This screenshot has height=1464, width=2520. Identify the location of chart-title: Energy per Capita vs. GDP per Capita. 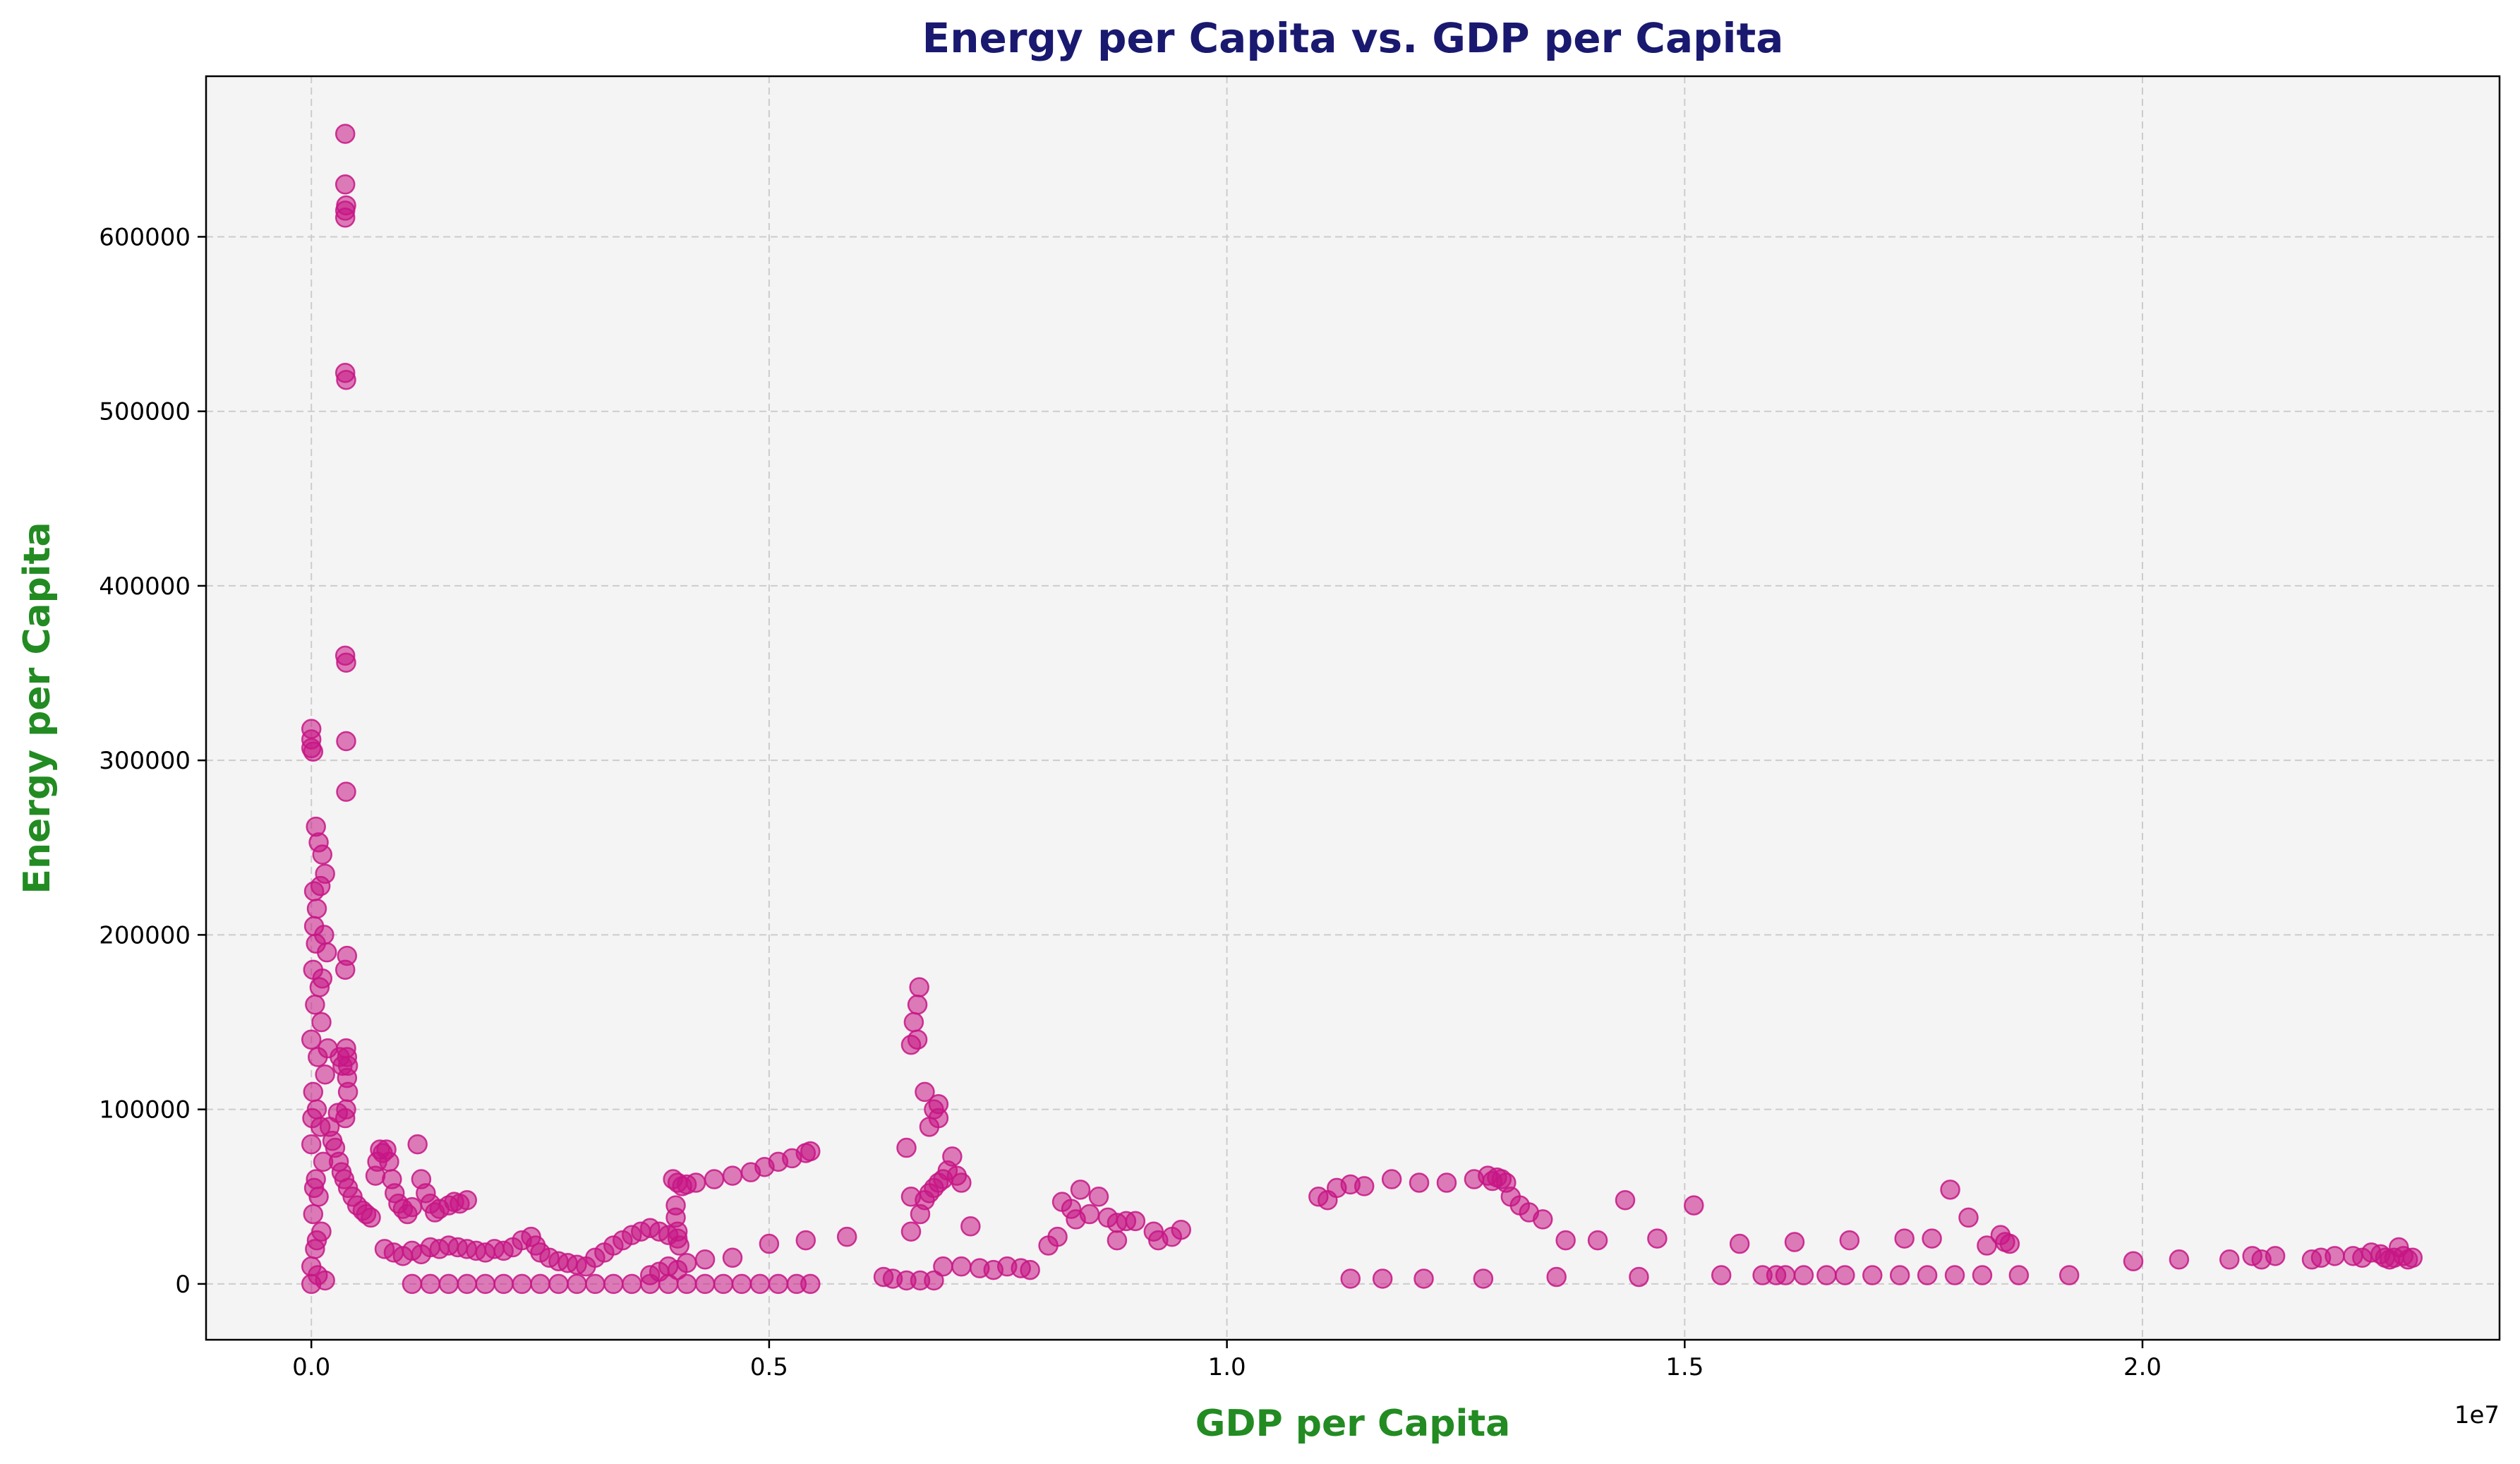
(1353, 38).